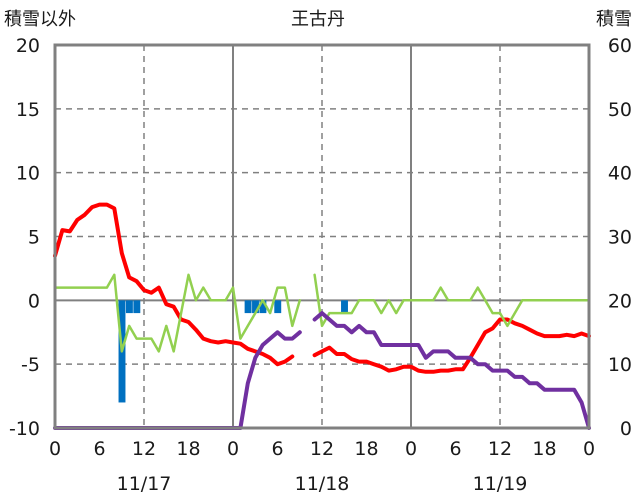  Describe the element at coordinates (500, 484) in the screenshot. I see `date-label: 11/19` at that location.